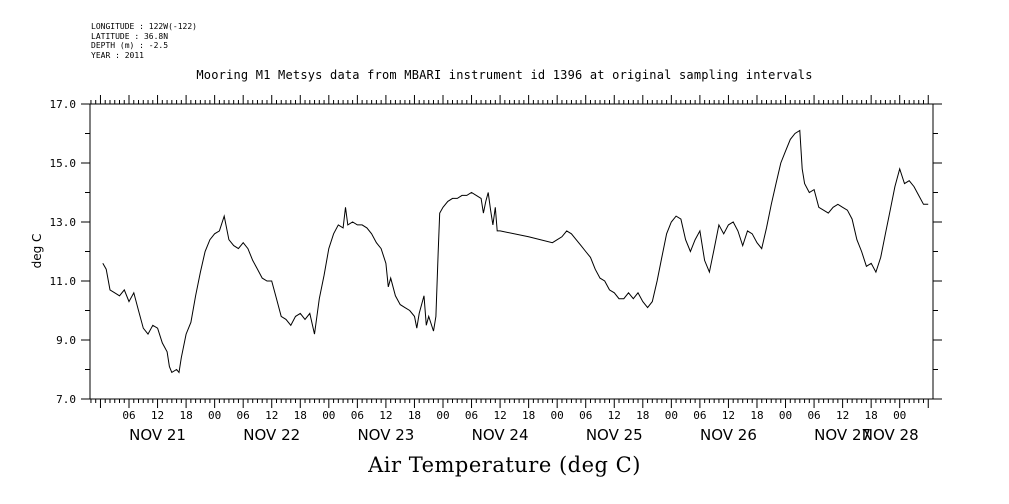  I want to click on y-tick-label: 13.0, so click(63, 222).